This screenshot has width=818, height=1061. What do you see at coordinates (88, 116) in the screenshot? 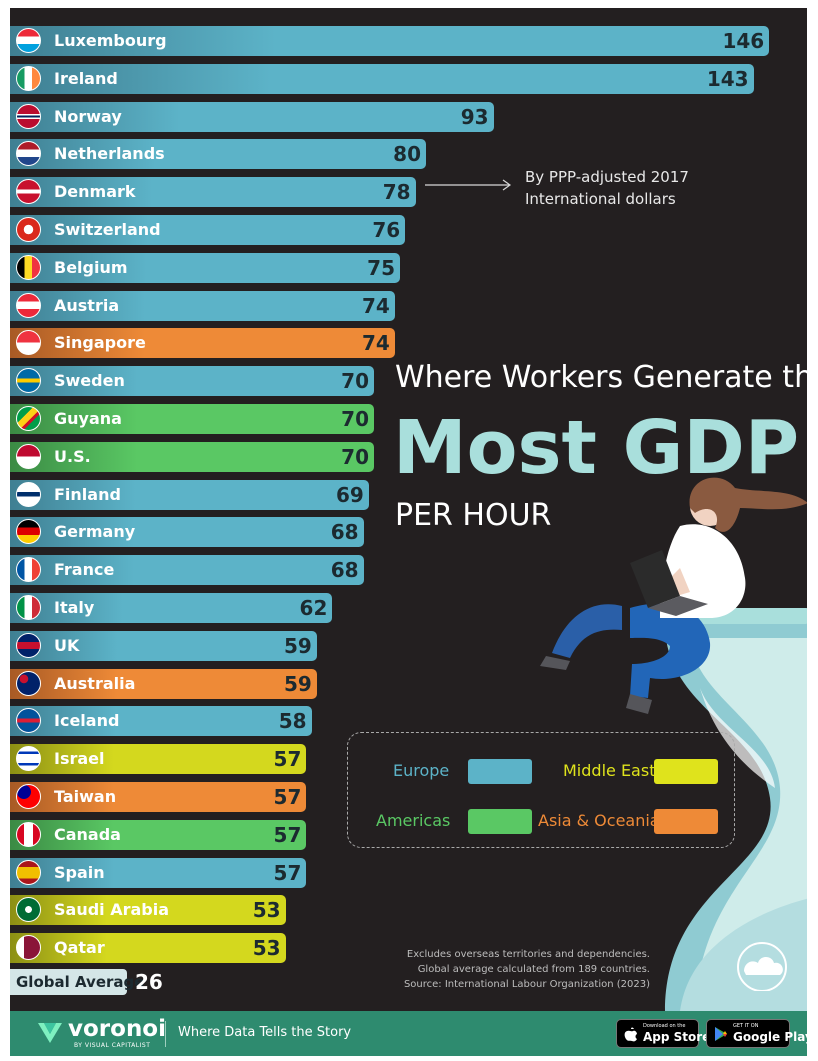
I see `country-label: Norway` at bounding box center [88, 116].